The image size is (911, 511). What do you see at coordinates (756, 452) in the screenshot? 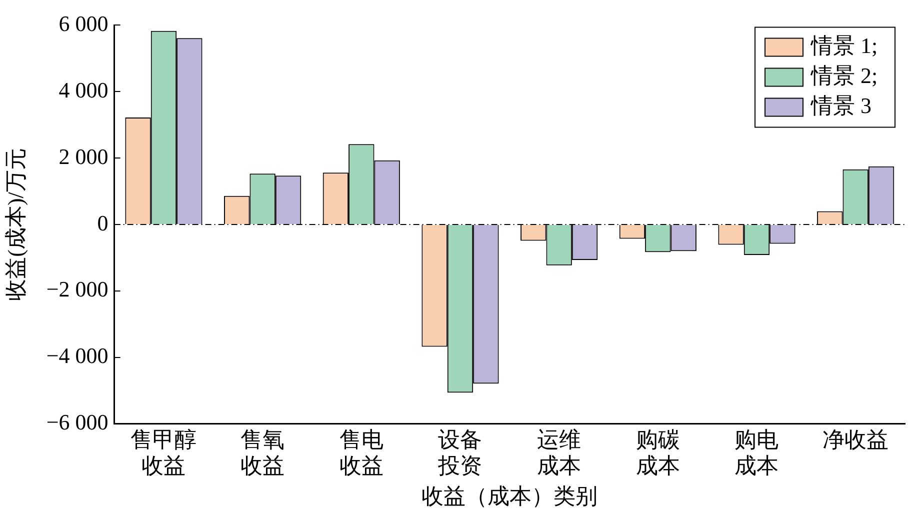
I see `x-tick-label: 购电成本` at bounding box center [756, 452].